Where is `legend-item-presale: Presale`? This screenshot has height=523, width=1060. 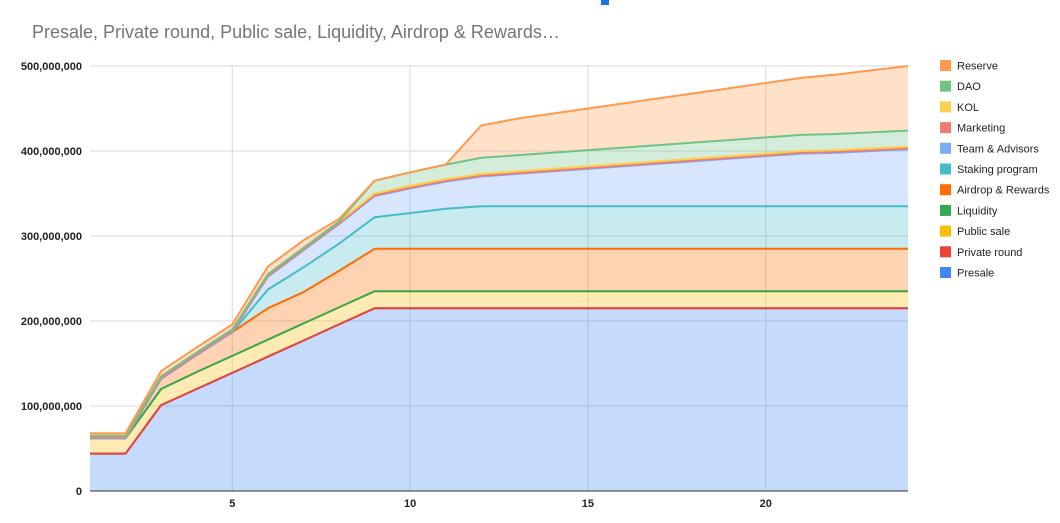
legend-item-presale: Presale is located at coordinates (967, 273).